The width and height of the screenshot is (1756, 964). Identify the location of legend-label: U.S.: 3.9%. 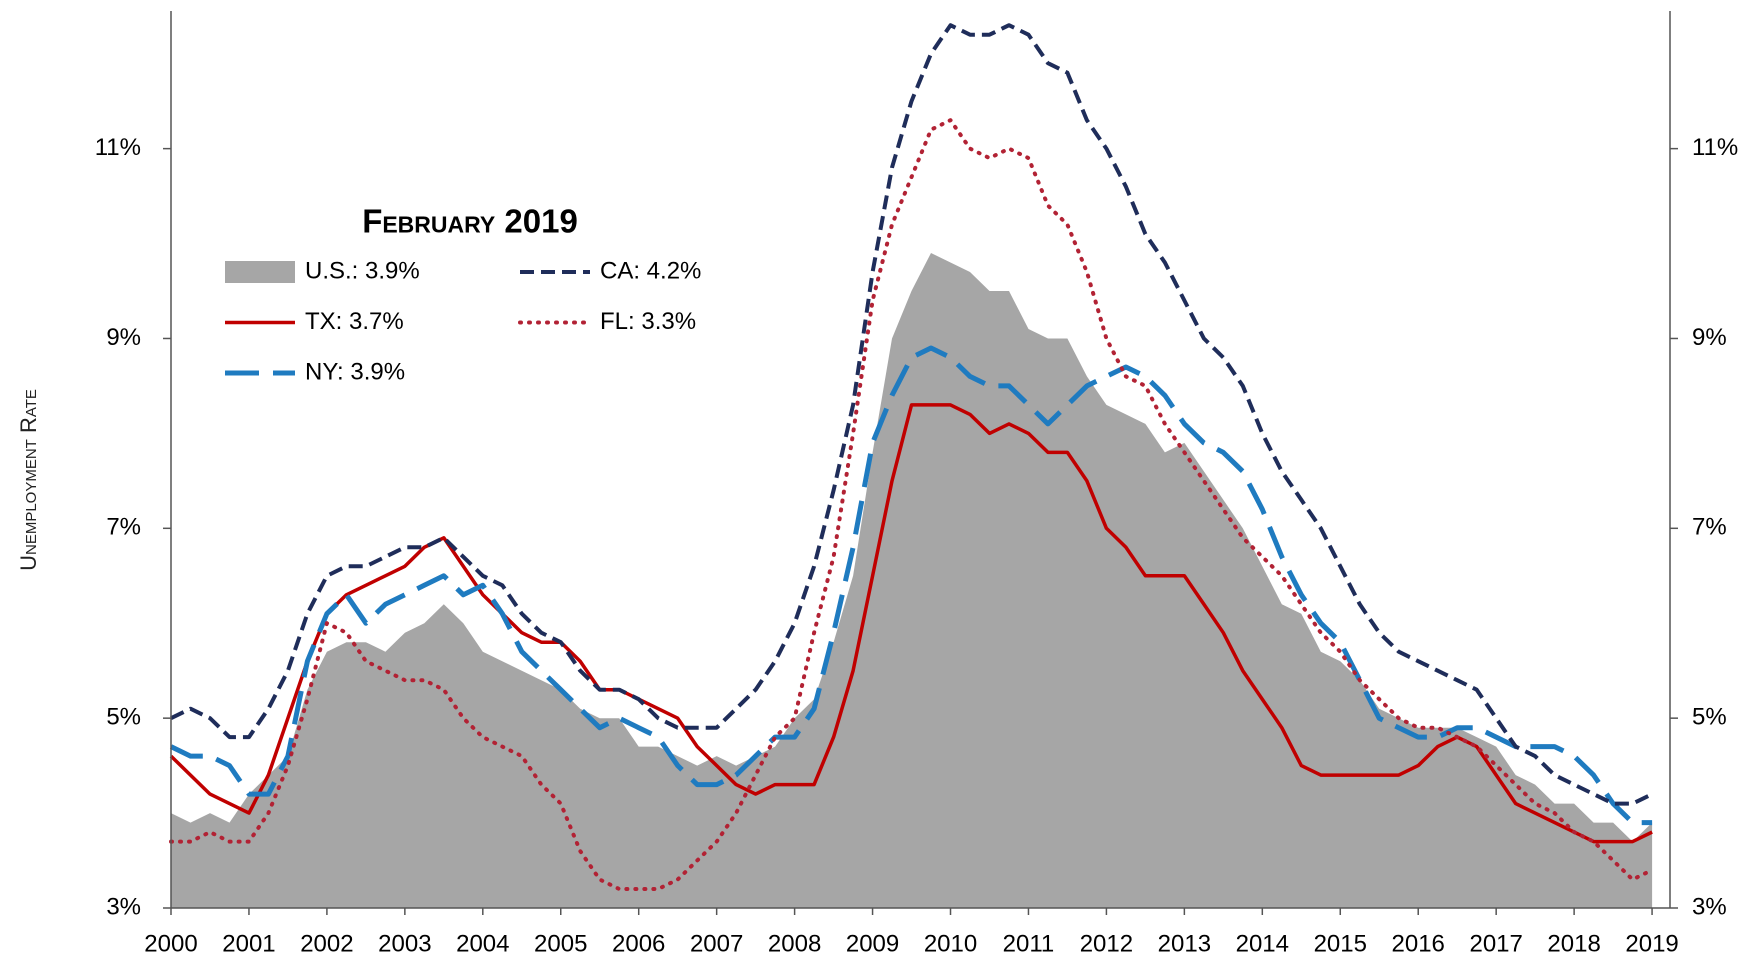
(362, 270).